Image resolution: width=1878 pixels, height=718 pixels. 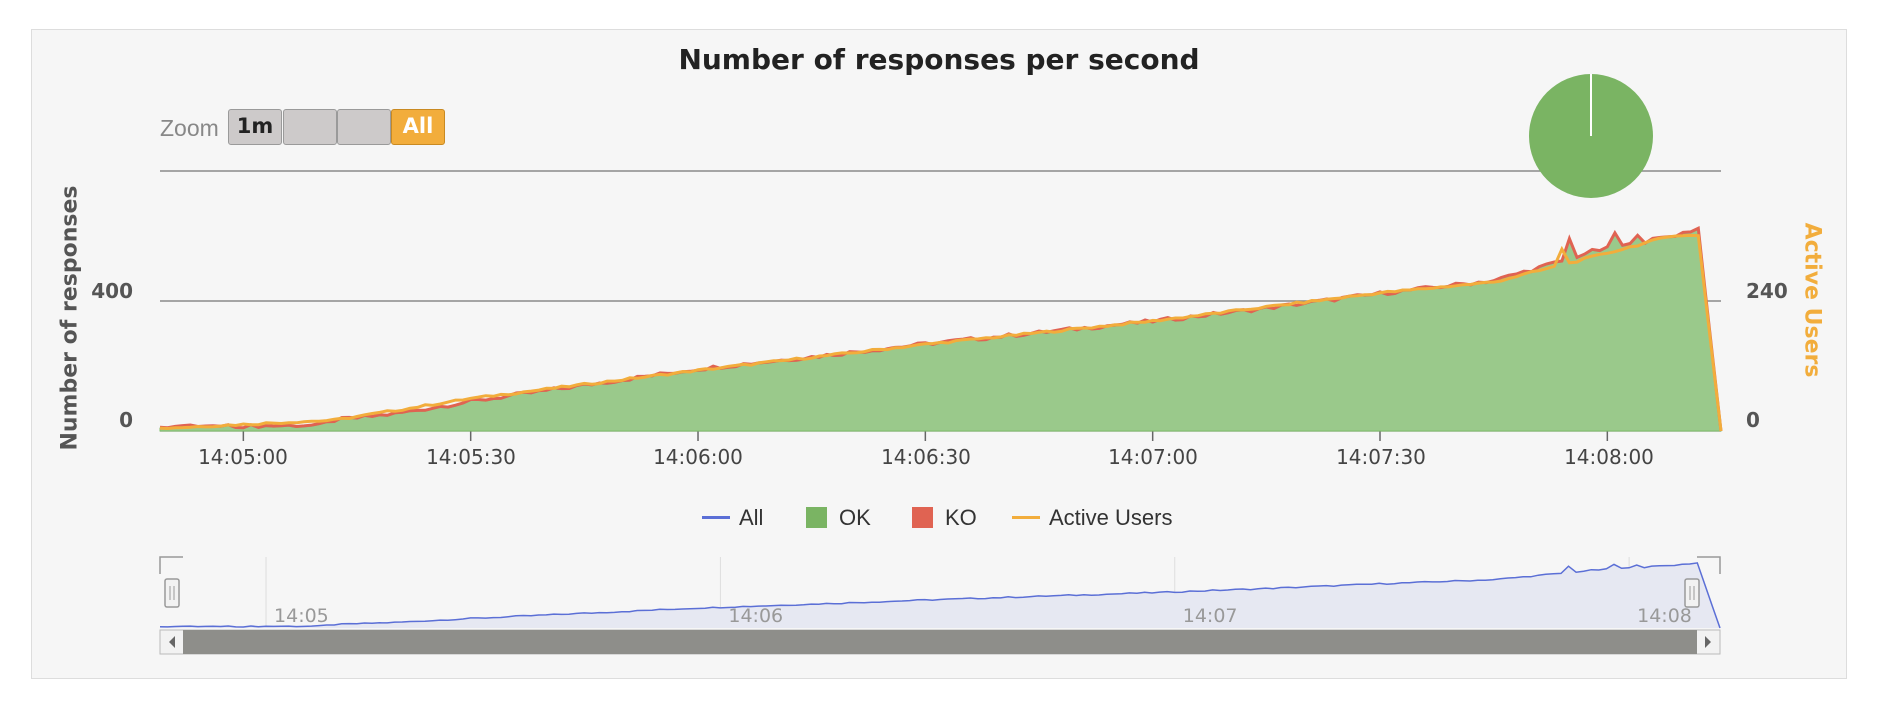 What do you see at coordinates (243, 457) in the screenshot?
I see `x-tick-label: 14:05:00` at bounding box center [243, 457].